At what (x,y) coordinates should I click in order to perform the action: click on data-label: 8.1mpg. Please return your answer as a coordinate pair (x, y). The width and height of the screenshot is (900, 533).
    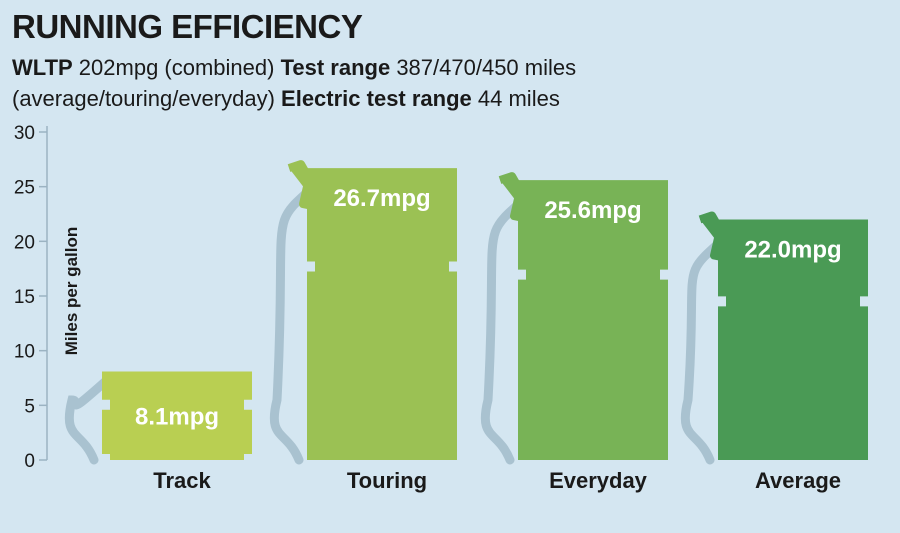
    Looking at the image, I should click on (177, 417).